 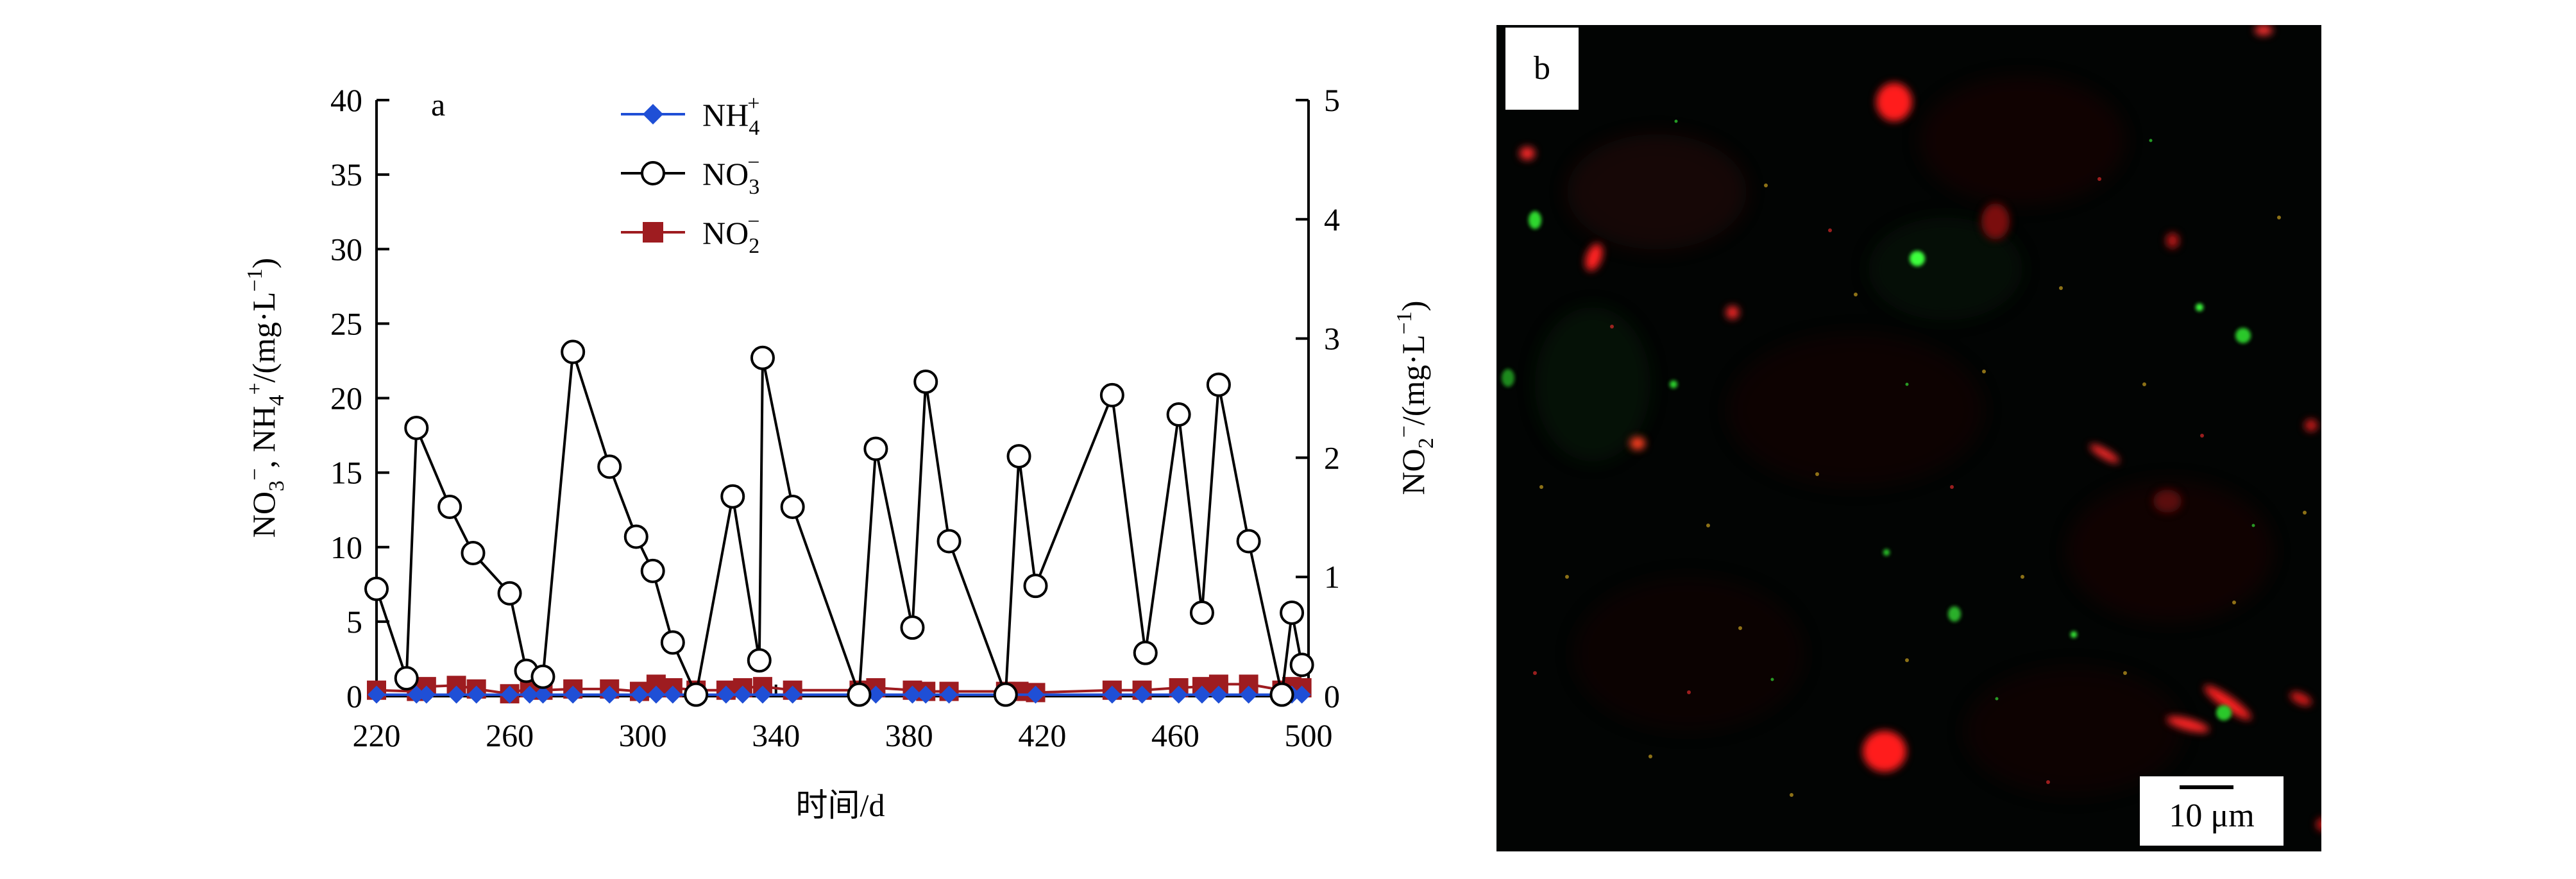 I want to click on left-y-axis-title: NO3−, NH4+/(mg·L−1), so click(x=266, y=398).